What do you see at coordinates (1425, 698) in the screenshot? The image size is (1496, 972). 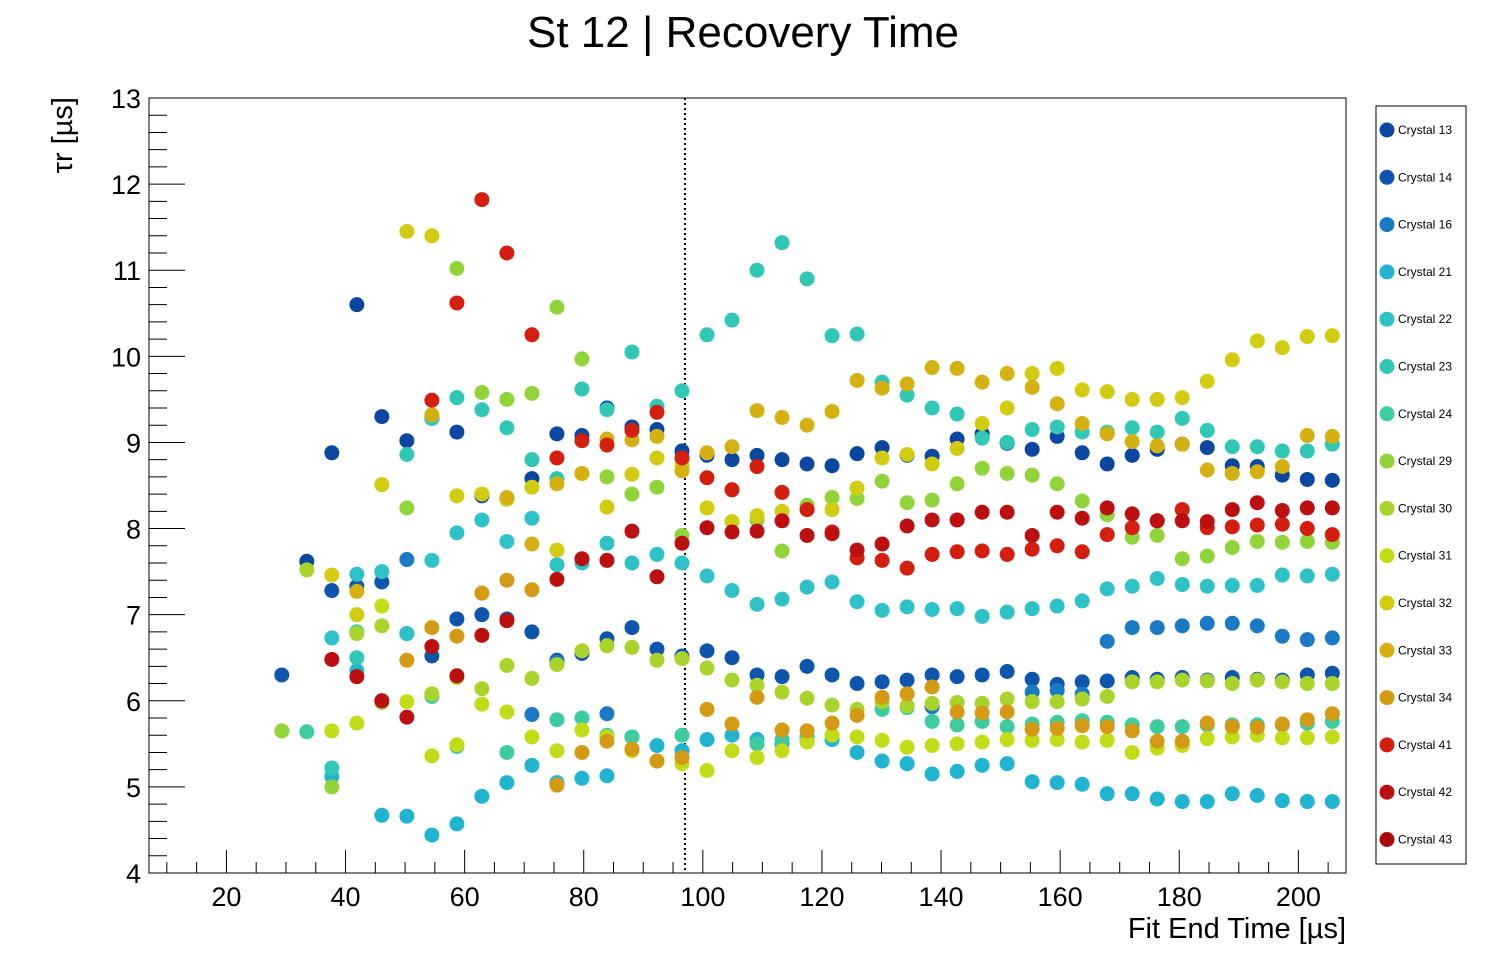 I see `legend-label: Crystal 34` at bounding box center [1425, 698].